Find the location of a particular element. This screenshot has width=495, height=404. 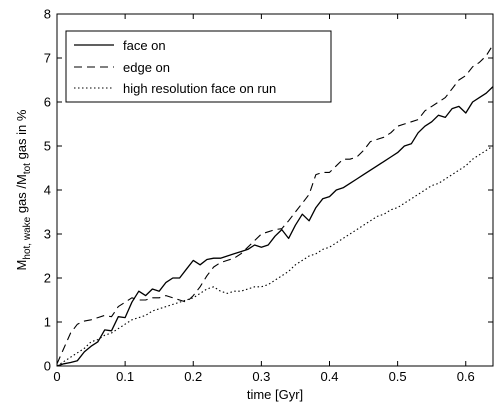

y-tick-label: 6 is located at coordinates (47, 102).